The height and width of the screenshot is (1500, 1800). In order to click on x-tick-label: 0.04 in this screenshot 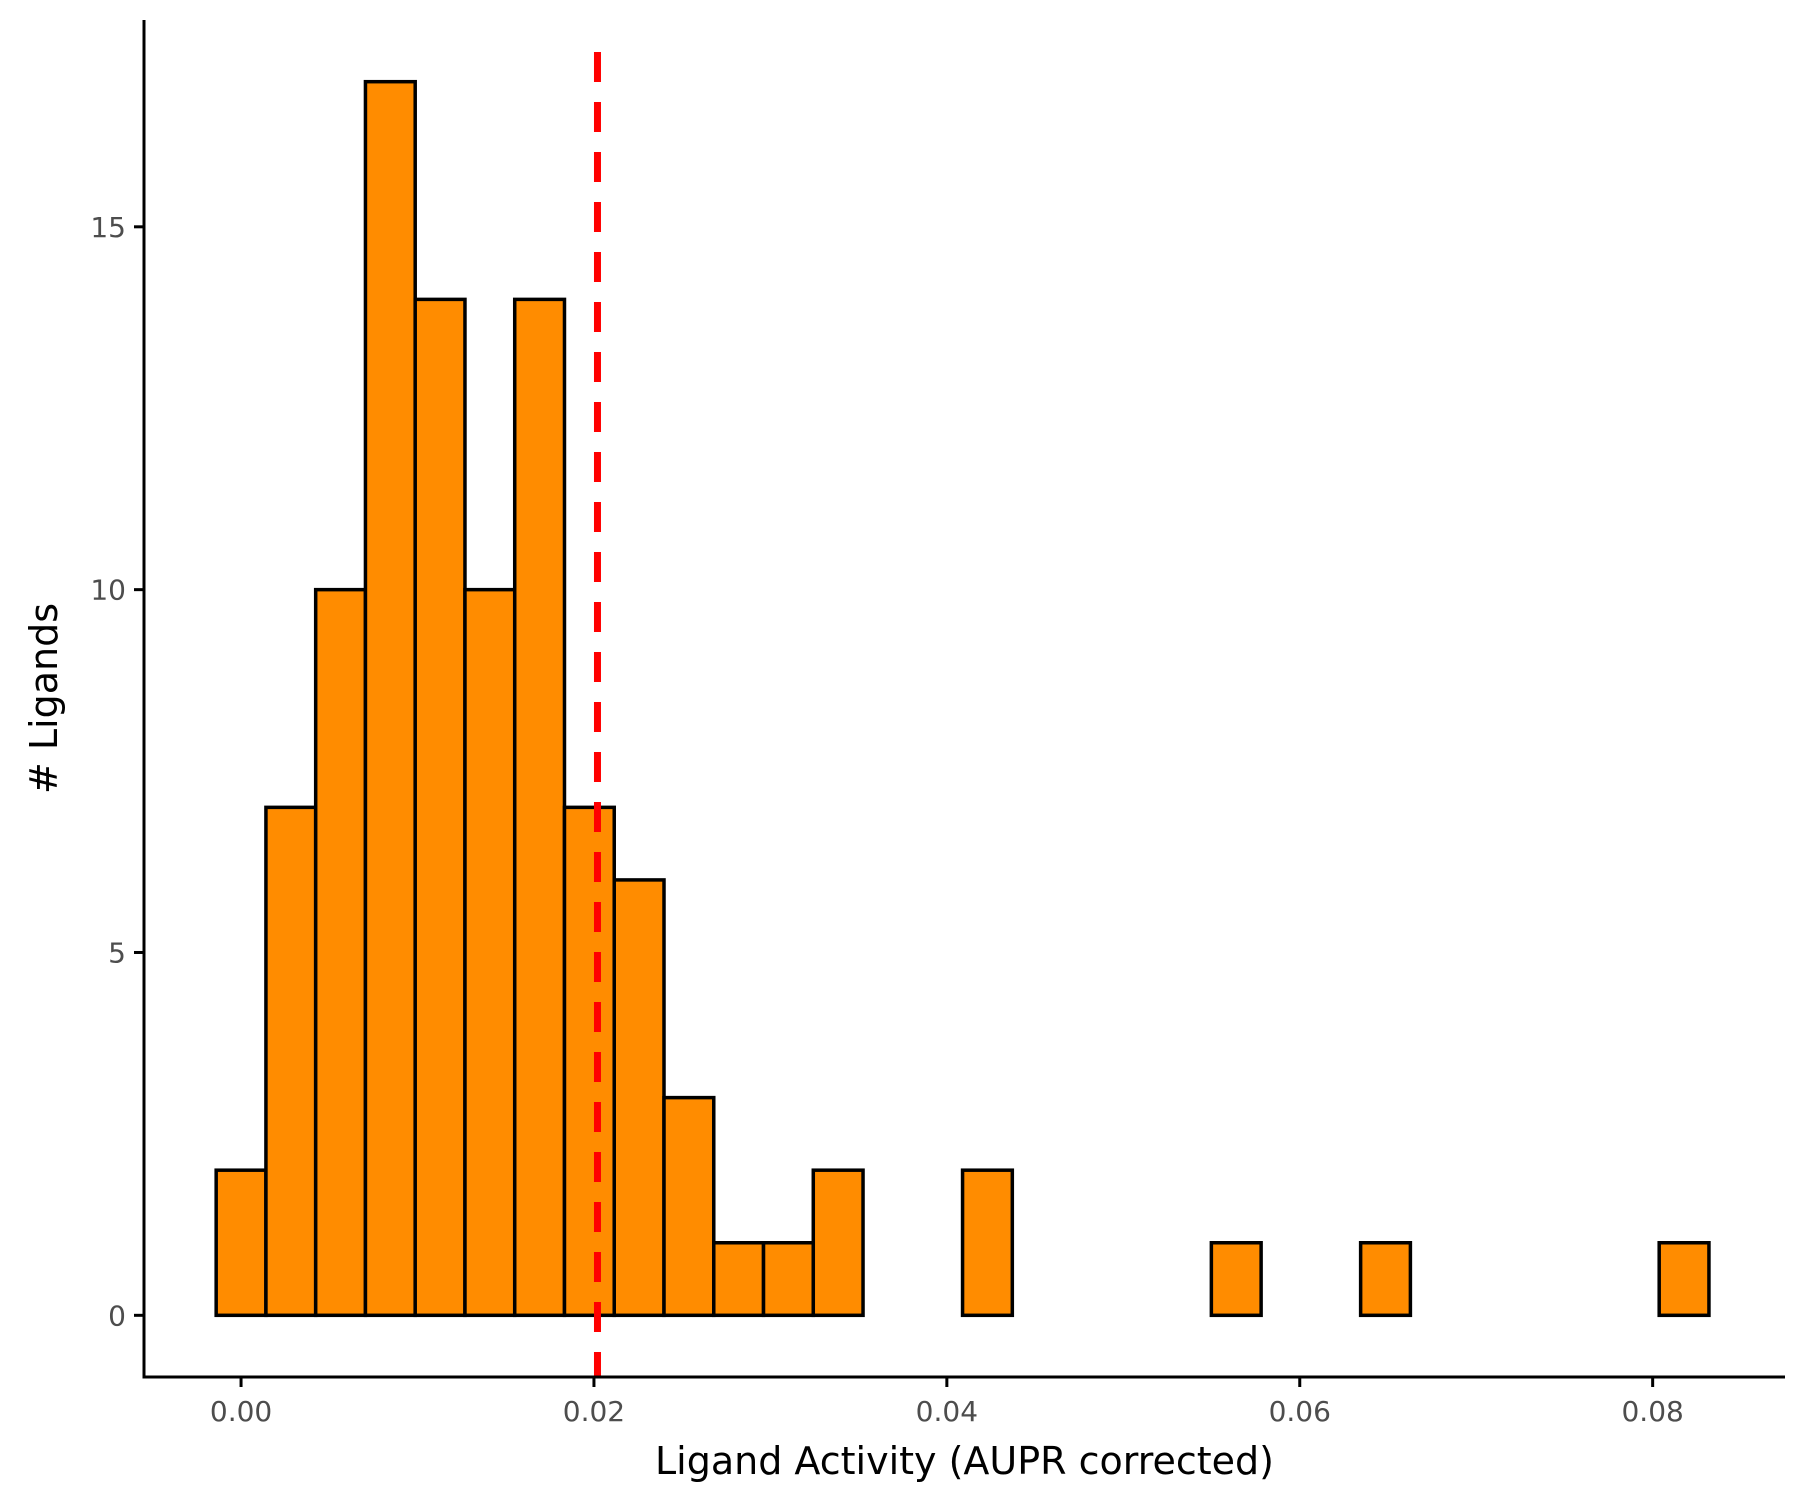, I will do `click(947, 1411)`.